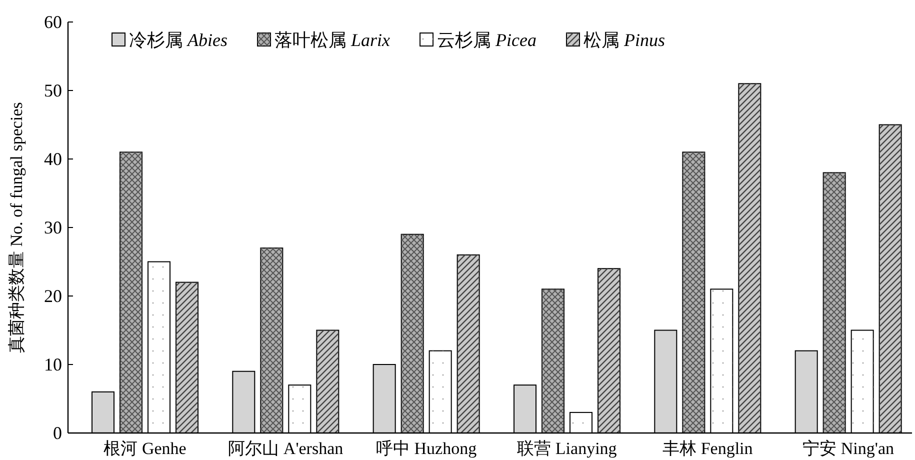 This screenshot has height=460, width=915. Describe the element at coordinates (53, 22) in the screenshot. I see `y-tick-label: 60` at that location.